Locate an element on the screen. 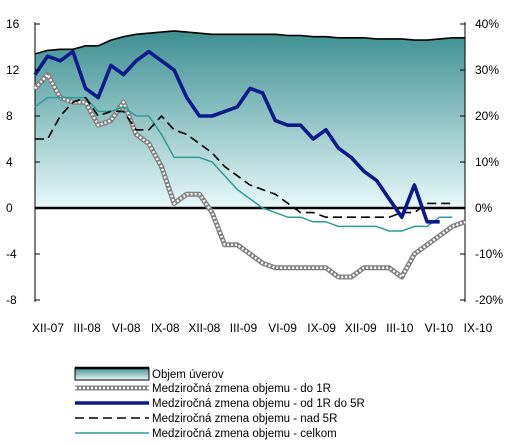  legend-item: Medziročná zmena objemu - do 1R is located at coordinates (203, 389).